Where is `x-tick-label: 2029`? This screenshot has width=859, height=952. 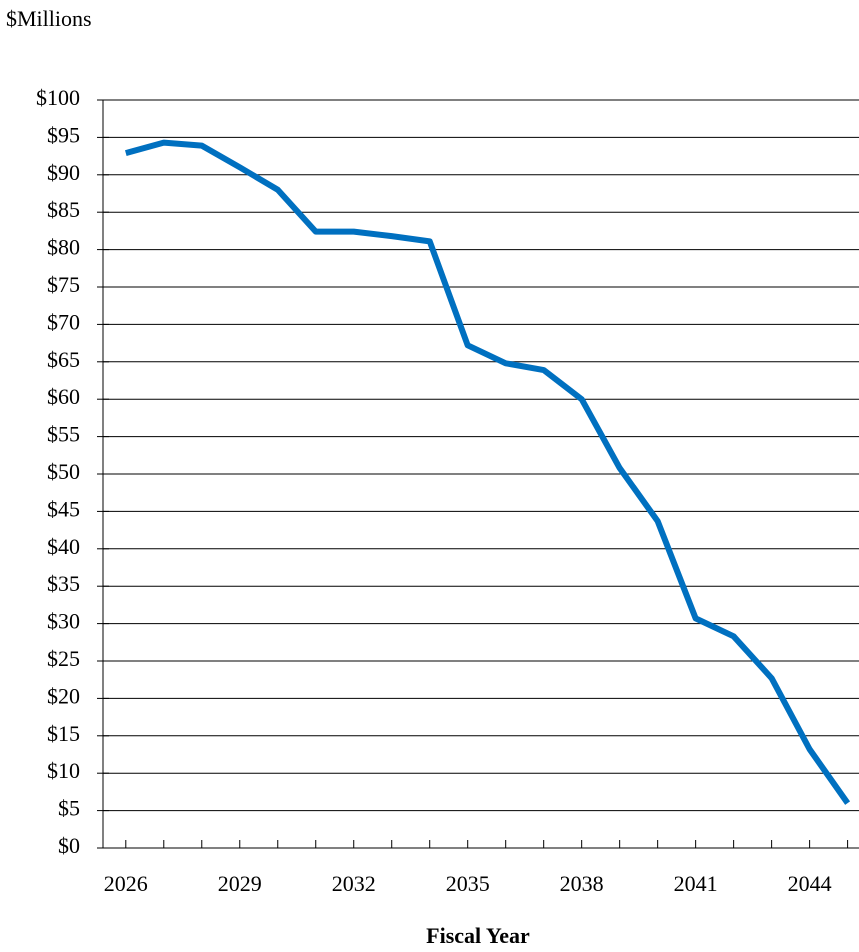
x-tick-label: 2029 is located at coordinates (240, 883).